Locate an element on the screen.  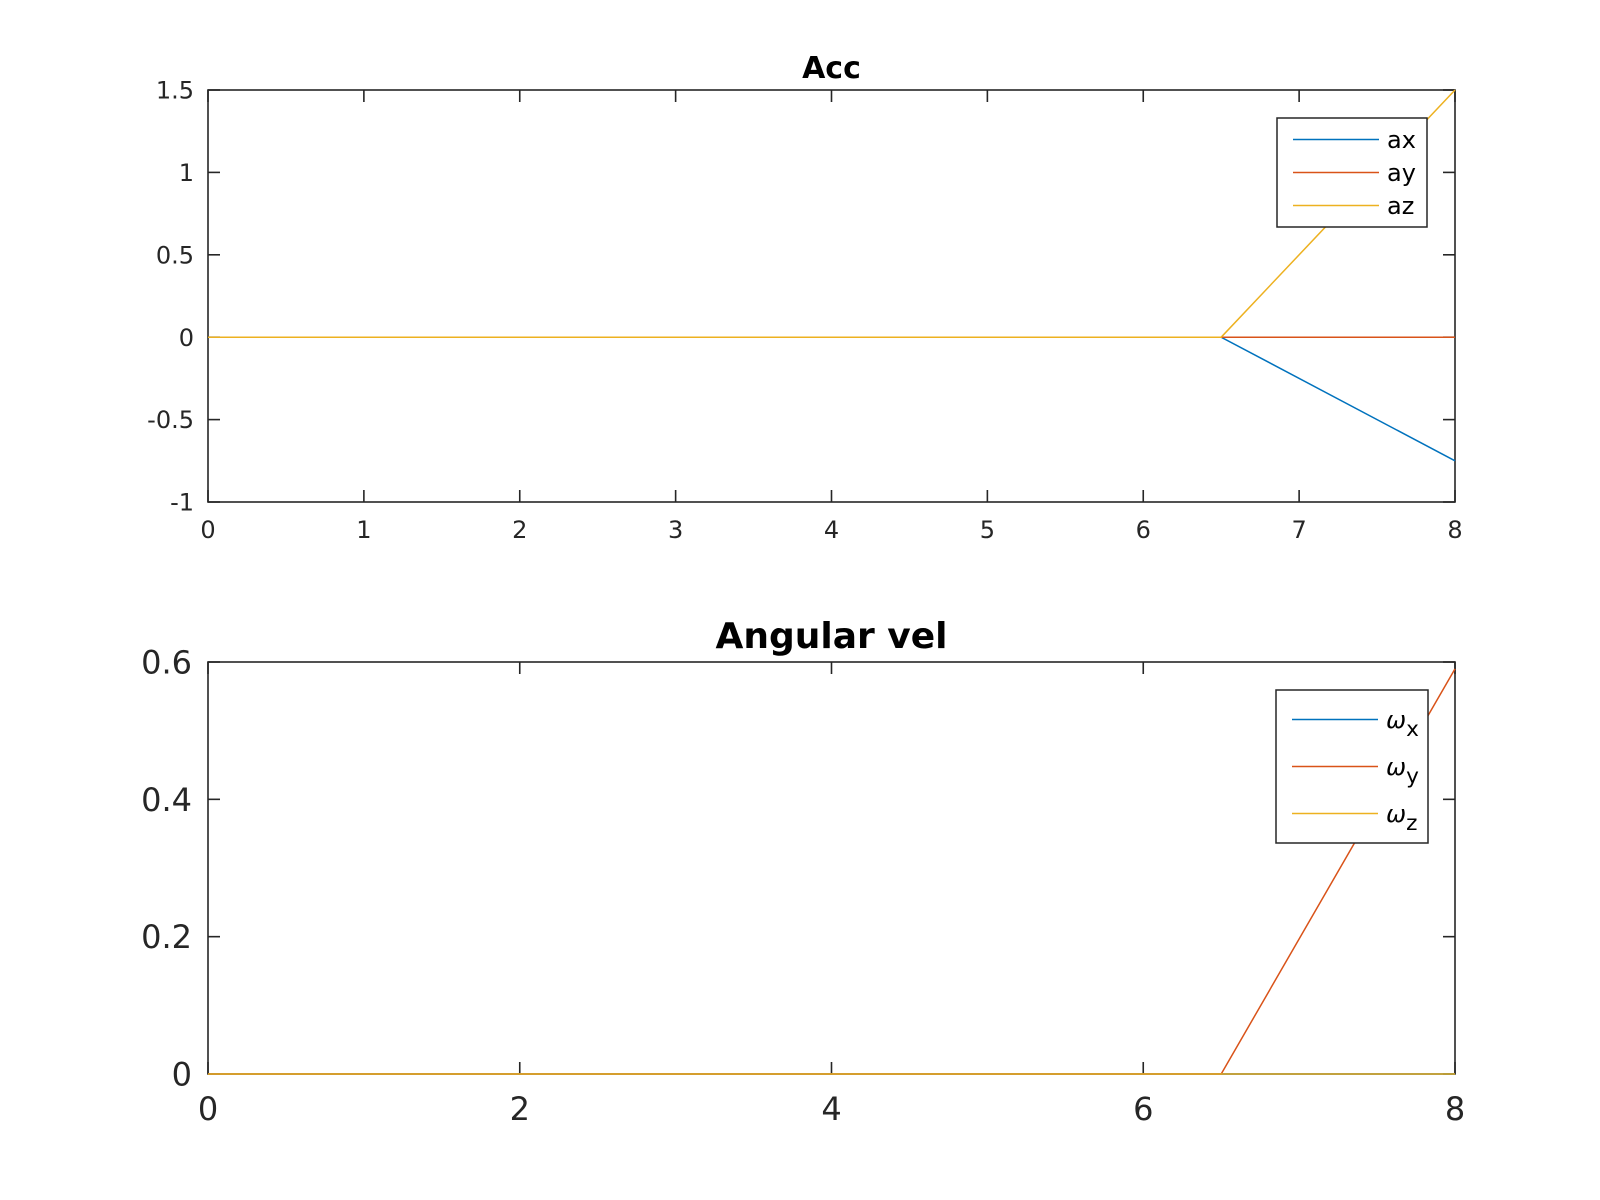
legend-label: az is located at coordinates (1400, 206).